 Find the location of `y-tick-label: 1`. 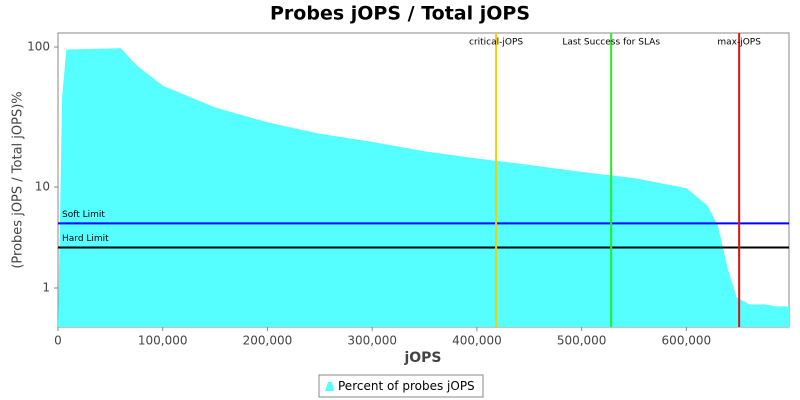

y-tick-label: 1 is located at coordinates (46, 287).